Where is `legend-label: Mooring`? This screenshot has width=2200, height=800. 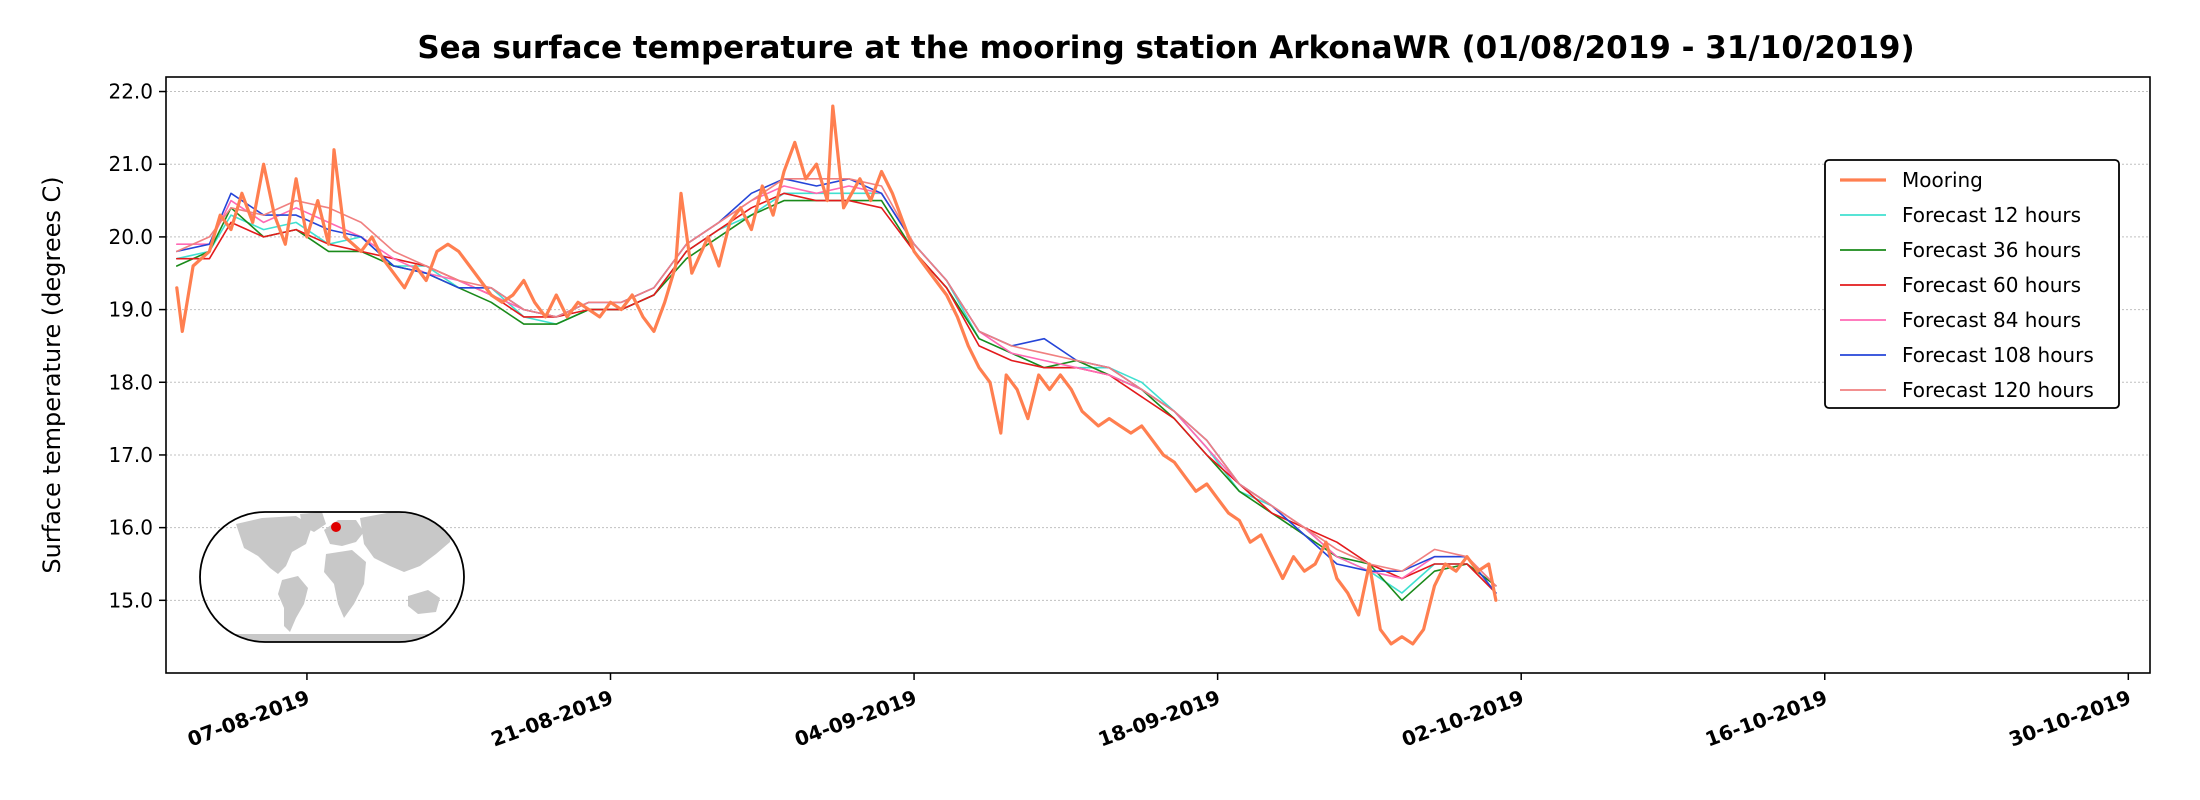
legend-label: Mooring is located at coordinates (1942, 180).